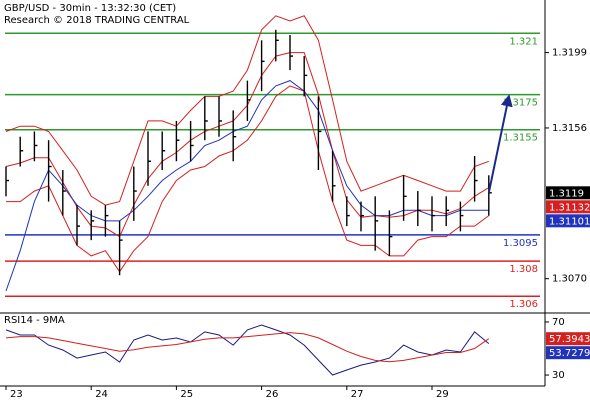 This screenshot has height=400, width=590. I want to click on y-tick-label: 30, so click(558, 375).